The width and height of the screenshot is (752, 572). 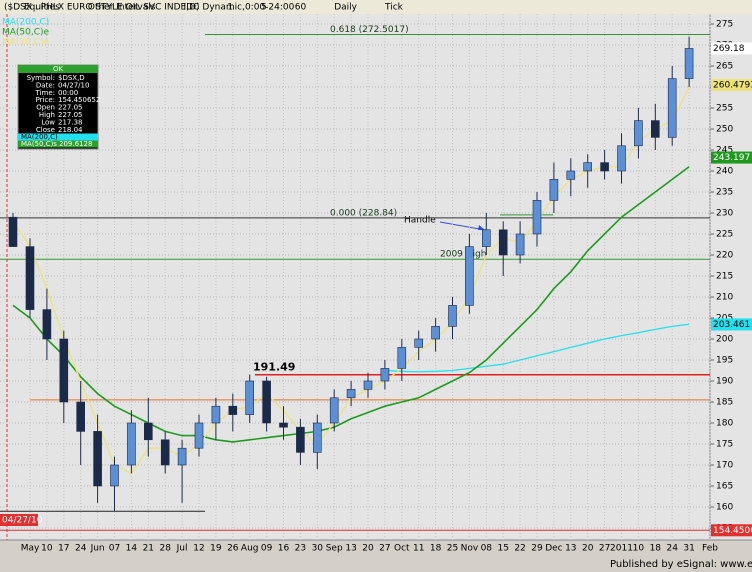 I want to click on toolbar-item: 5, so click(x=264, y=8).